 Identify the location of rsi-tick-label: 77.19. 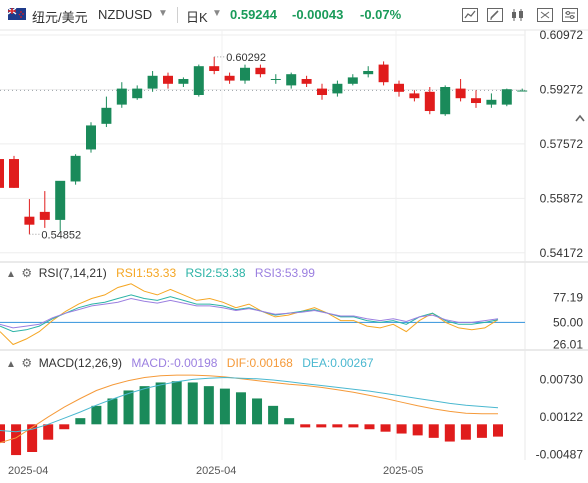
(568, 297).